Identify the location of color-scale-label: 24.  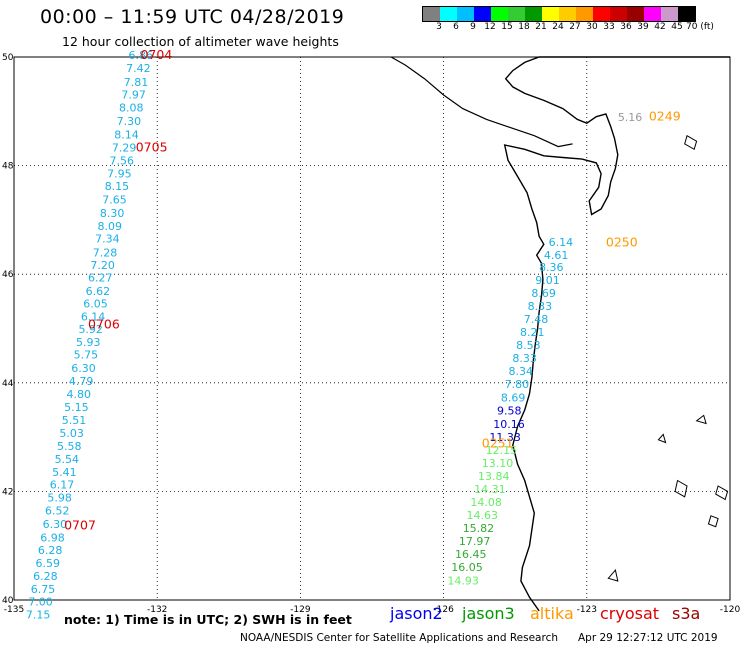
(558, 27).